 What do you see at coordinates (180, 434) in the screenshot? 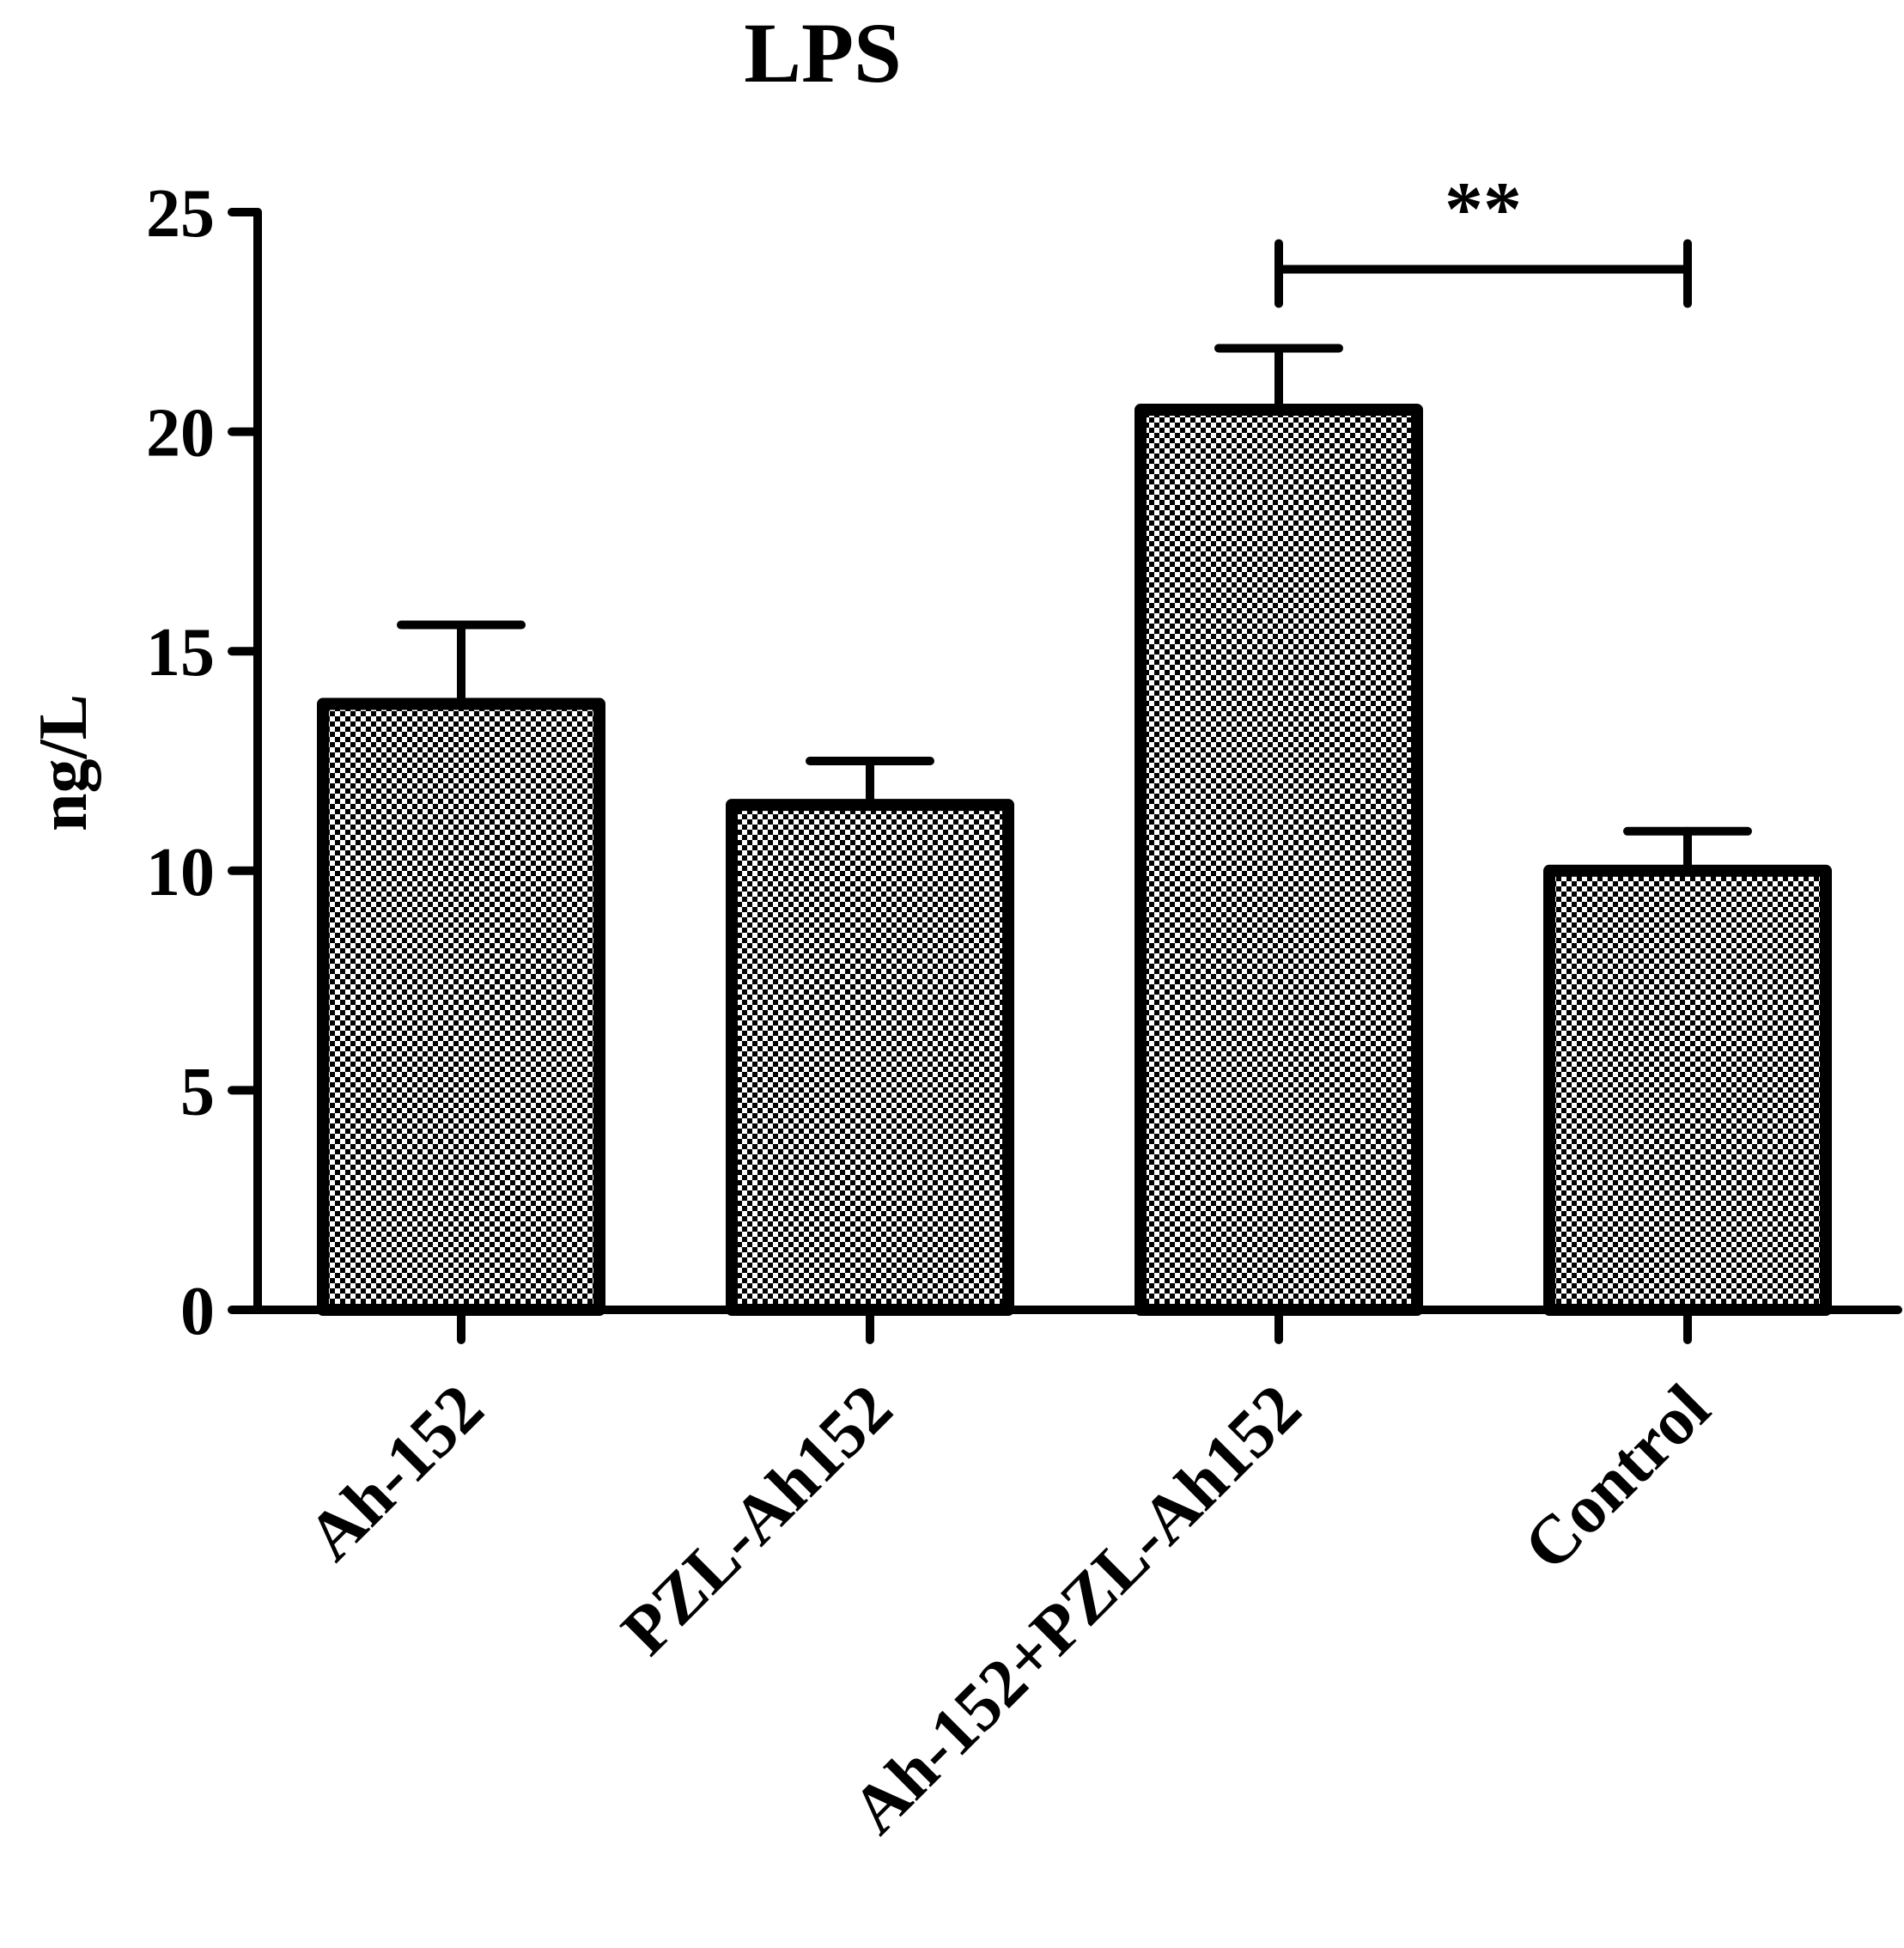
I see `y-tick-label: 20` at bounding box center [180, 434].